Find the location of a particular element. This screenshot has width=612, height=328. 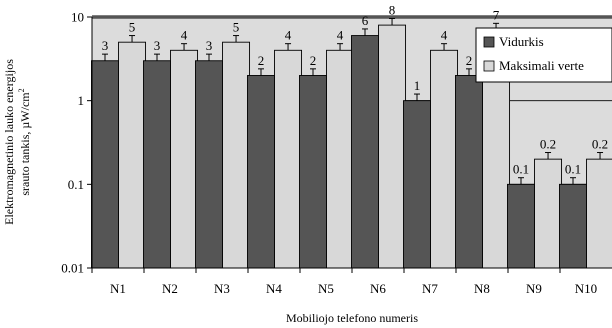

legend: Vidurkis Maksimali verte is located at coordinates (543, 55).